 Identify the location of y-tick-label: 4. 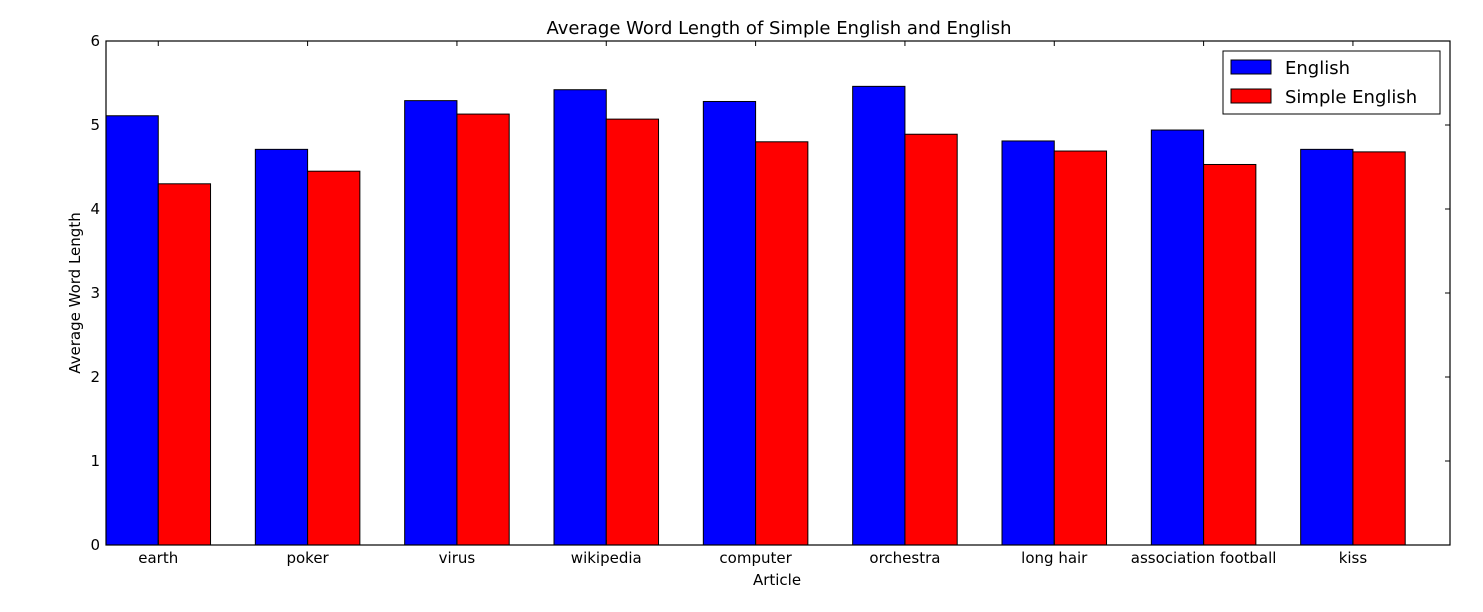
(95, 209).